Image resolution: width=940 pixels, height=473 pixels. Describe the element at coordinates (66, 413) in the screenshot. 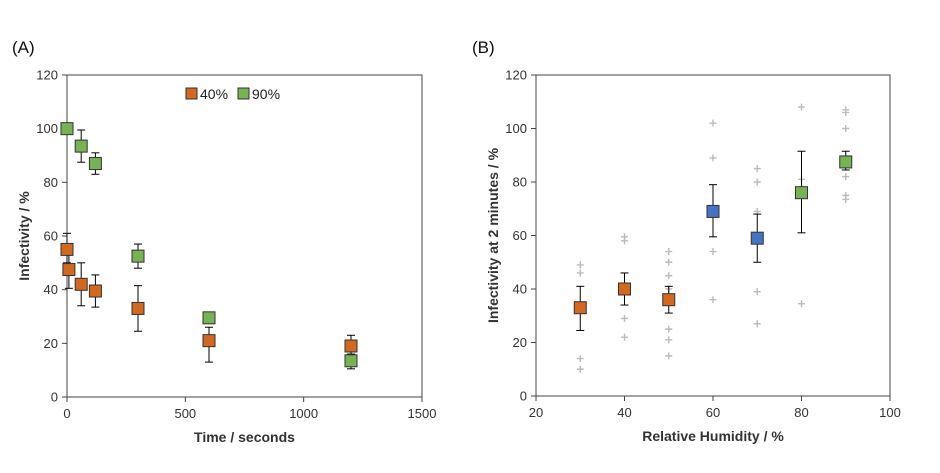

I see `x-tick-label: 0` at that location.